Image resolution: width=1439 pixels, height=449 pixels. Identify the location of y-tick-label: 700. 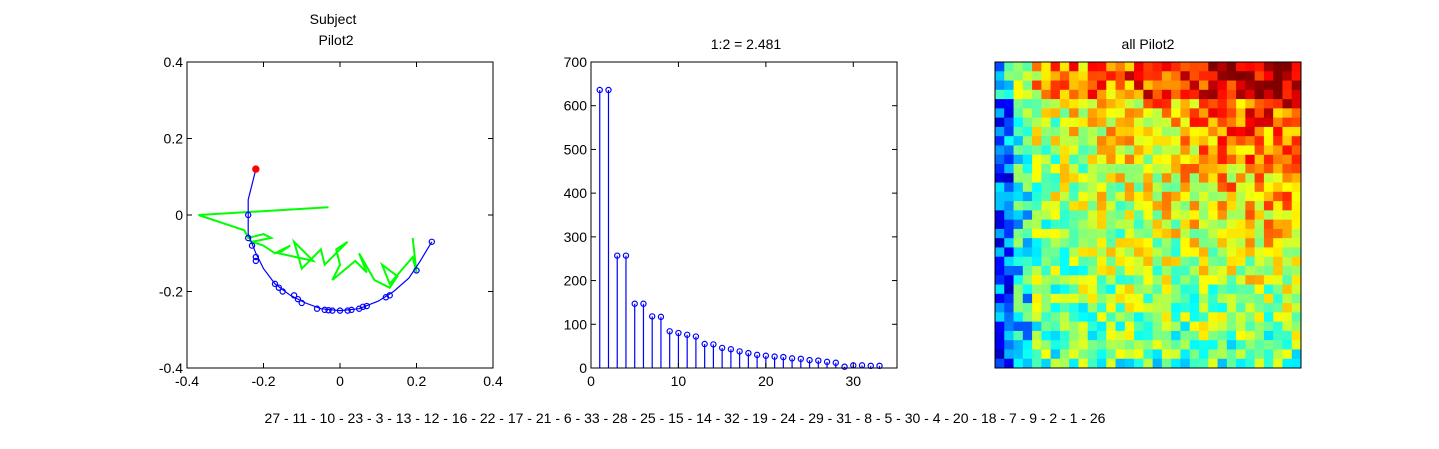
(576, 62).